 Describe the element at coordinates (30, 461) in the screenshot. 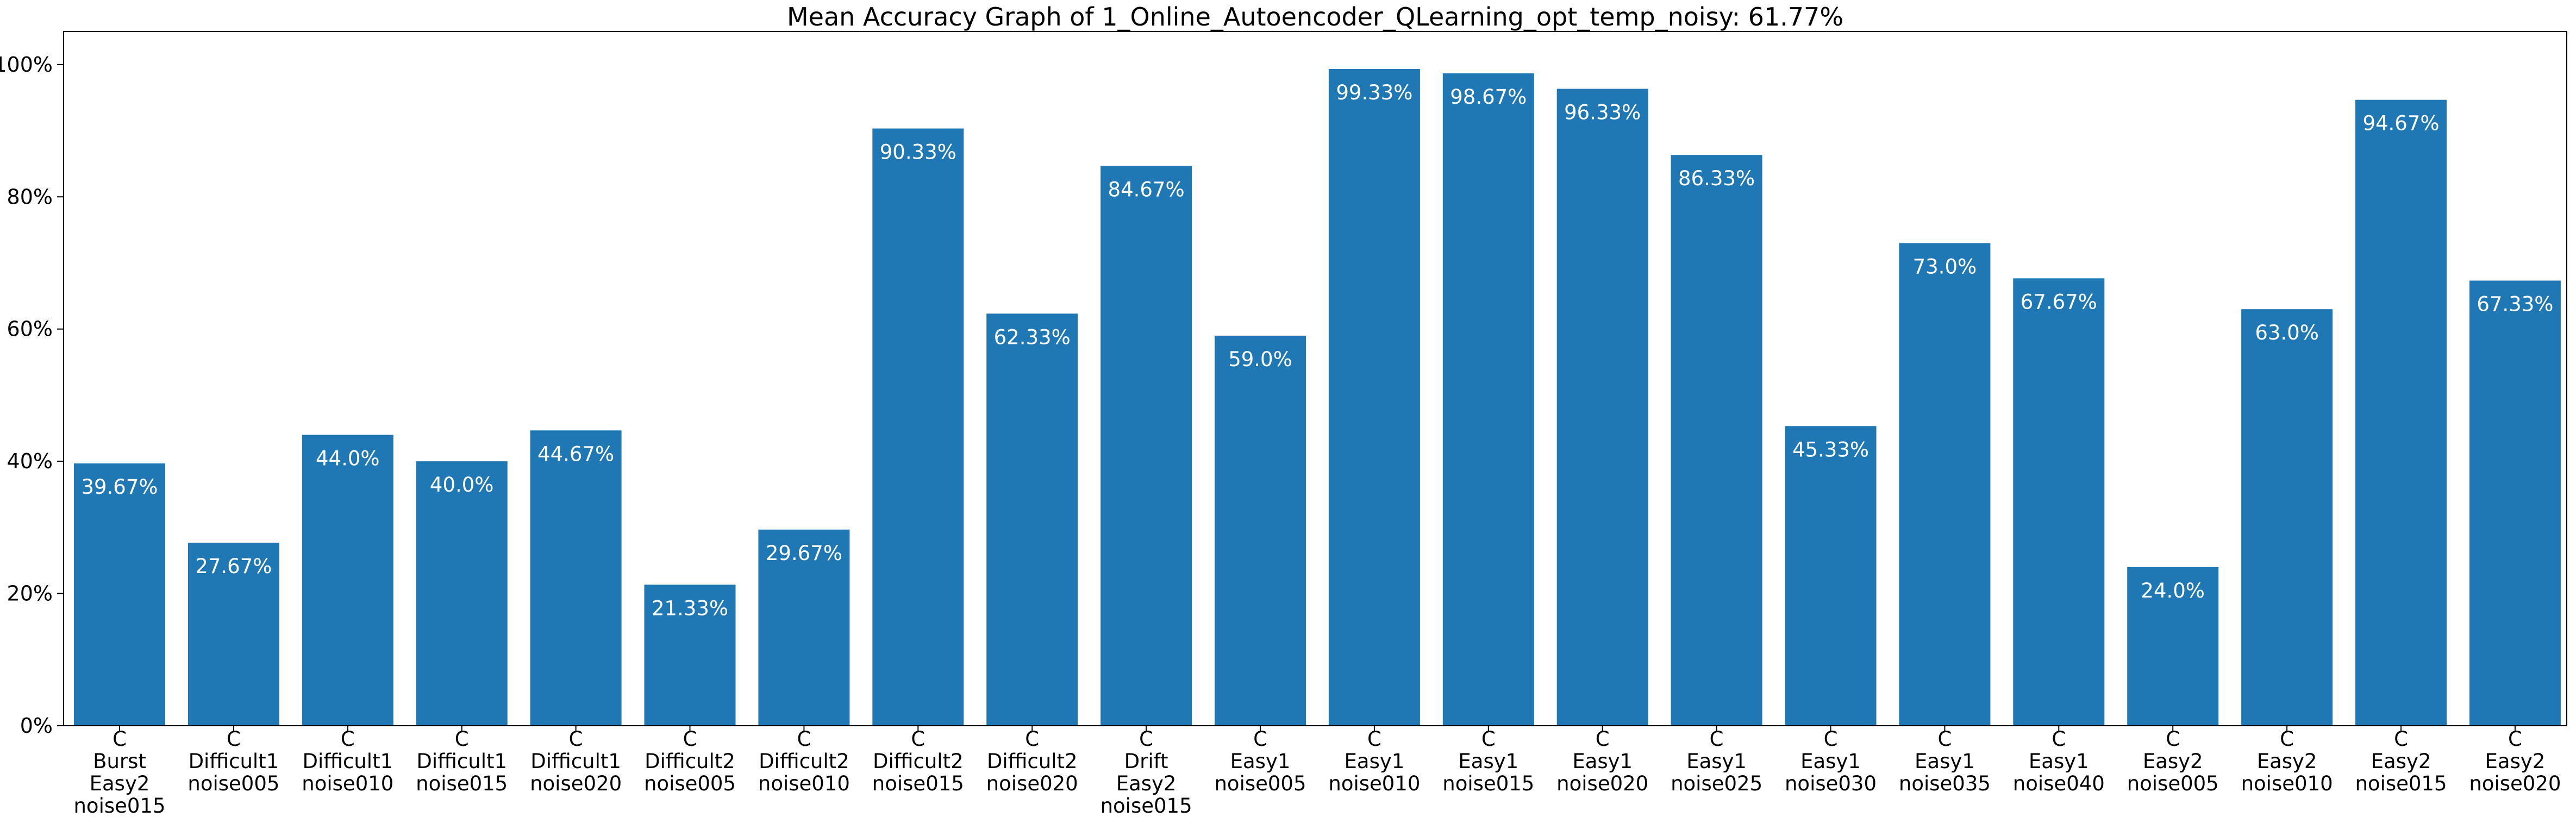

I see `y-tick-label: 40%` at that location.